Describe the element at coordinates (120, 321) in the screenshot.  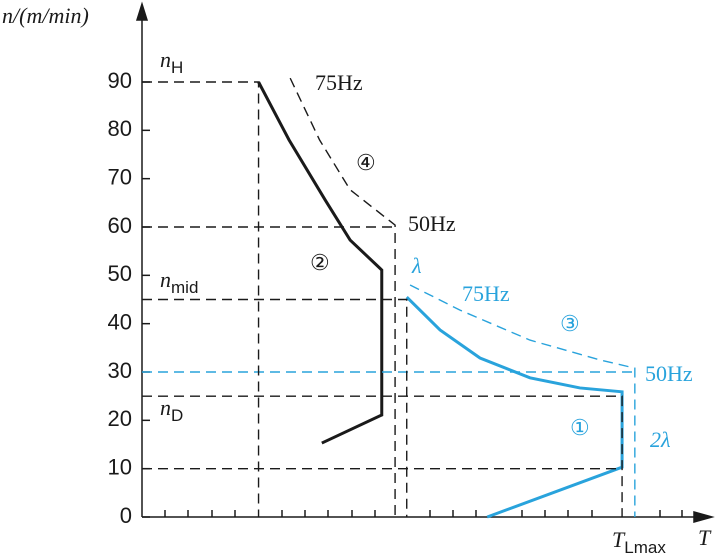
I see `y-tick-label: 40` at that location.